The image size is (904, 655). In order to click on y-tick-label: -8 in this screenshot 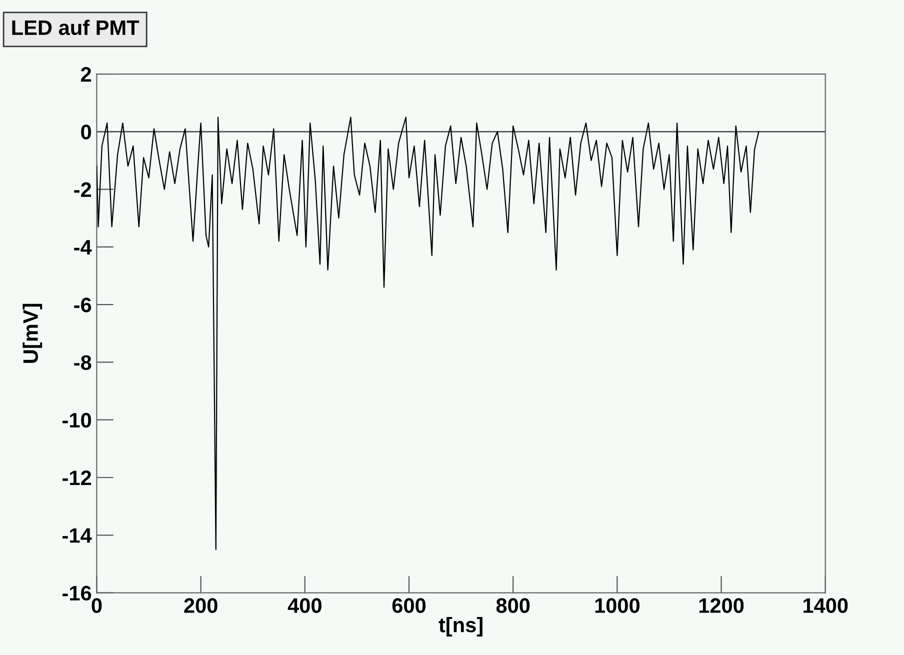, I will do `click(83, 362)`.